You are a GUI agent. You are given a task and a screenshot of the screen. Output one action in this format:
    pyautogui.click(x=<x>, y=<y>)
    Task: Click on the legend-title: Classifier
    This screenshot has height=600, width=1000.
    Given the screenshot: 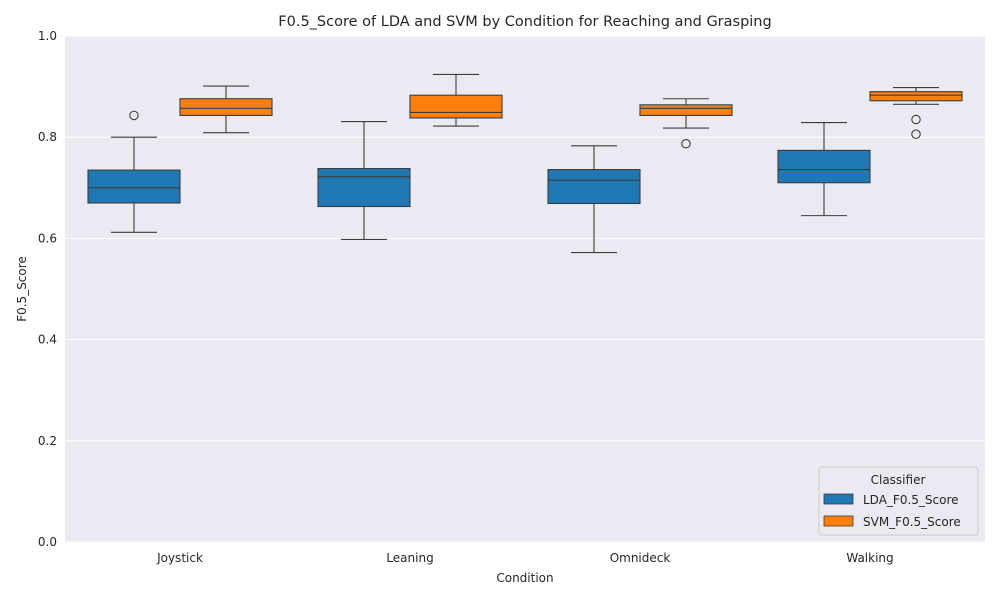 What is the action you would take?
    pyautogui.click(x=898, y=480)
    